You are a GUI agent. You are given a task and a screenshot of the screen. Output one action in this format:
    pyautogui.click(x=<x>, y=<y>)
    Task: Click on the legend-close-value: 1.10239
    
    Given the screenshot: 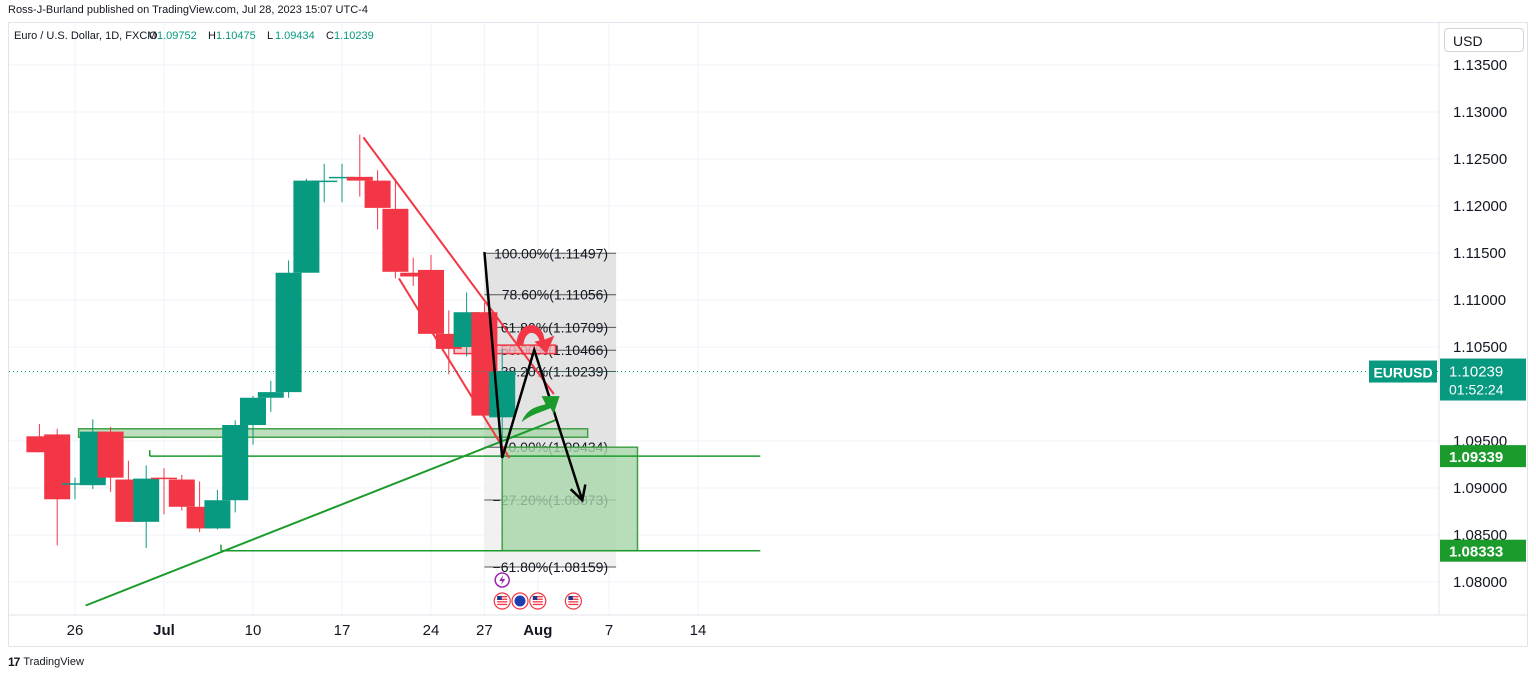 What is the action you would take?
    pyautogui.click(x=354, y=36)
    